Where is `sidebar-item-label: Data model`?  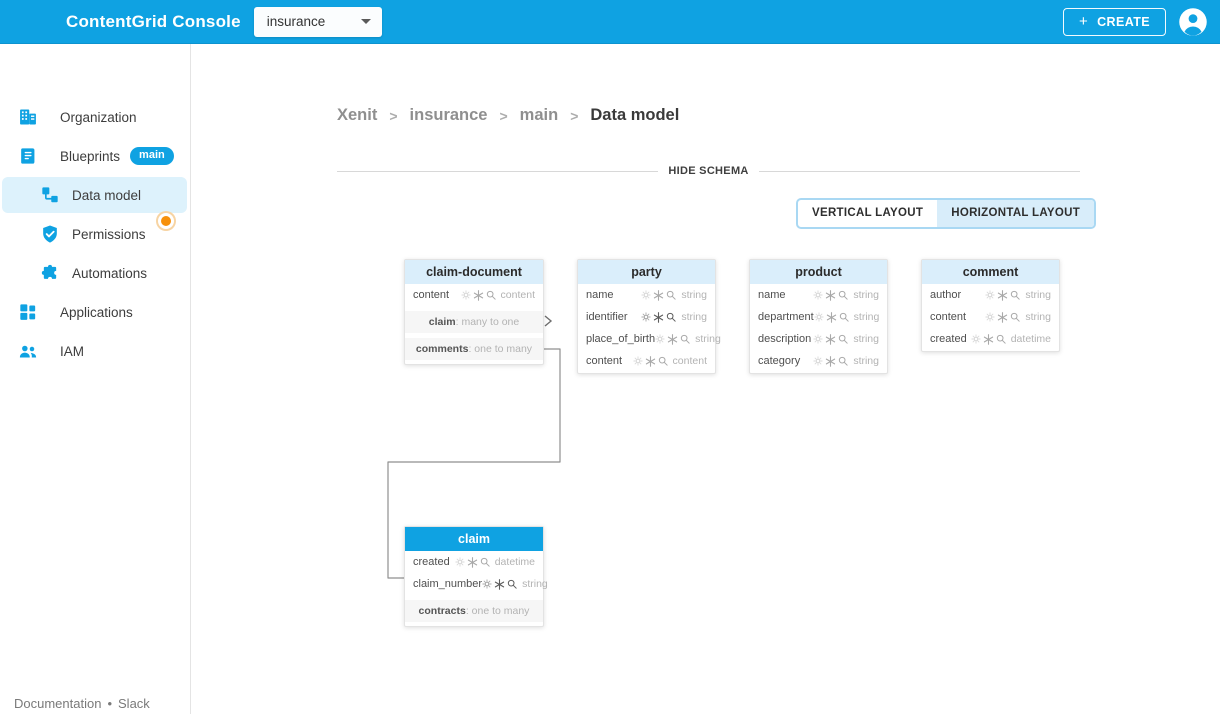
sidebar-item-label: Data model is located at coordinates (107, 195).